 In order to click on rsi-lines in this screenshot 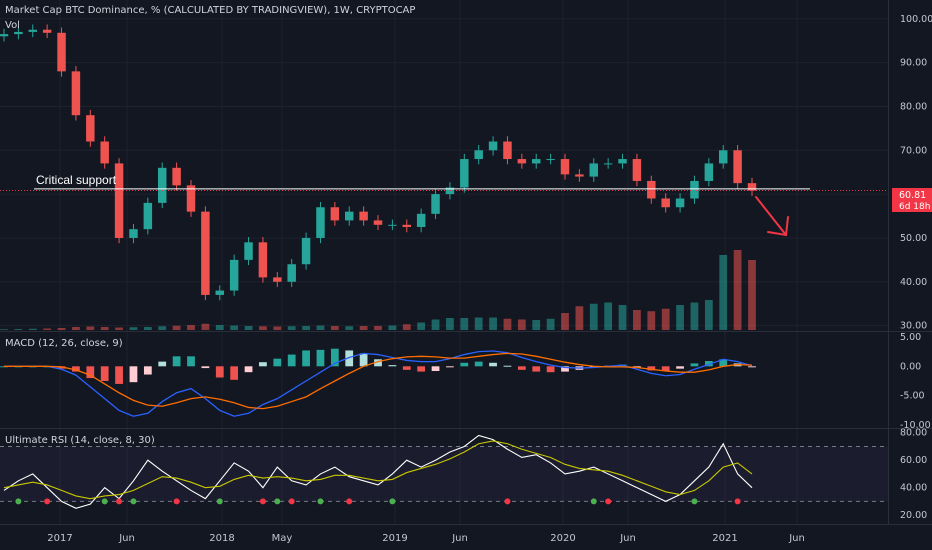, I will do `click(378, 471)`.